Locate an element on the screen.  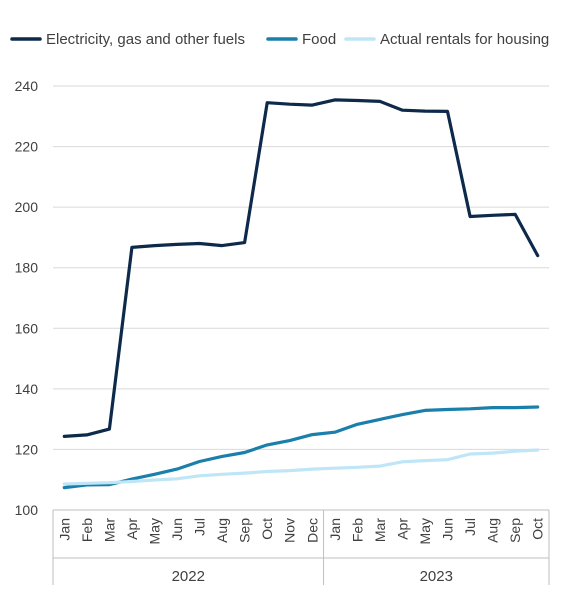
legend-label: Food is located at coordinates (319, 39).